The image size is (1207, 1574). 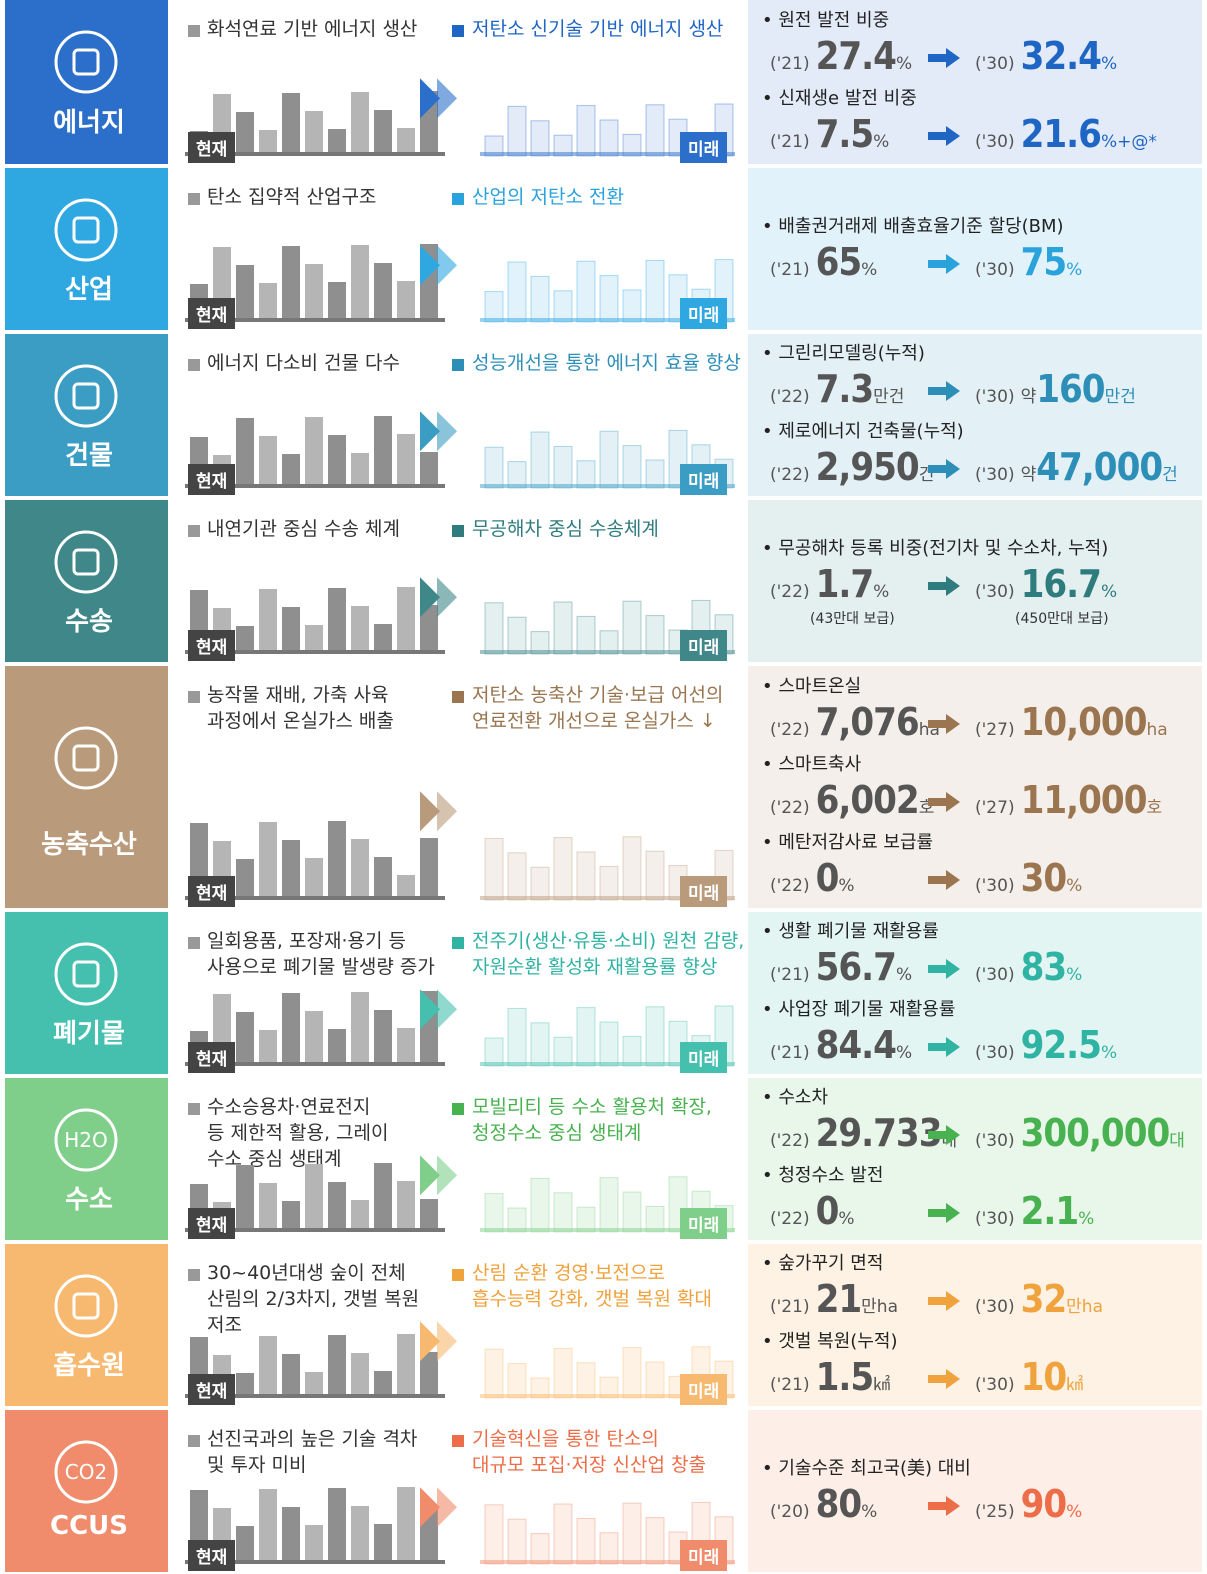 I want to click on future-text: 자원순환 활성화 재활용률 향상, so click(x=595, y=967).